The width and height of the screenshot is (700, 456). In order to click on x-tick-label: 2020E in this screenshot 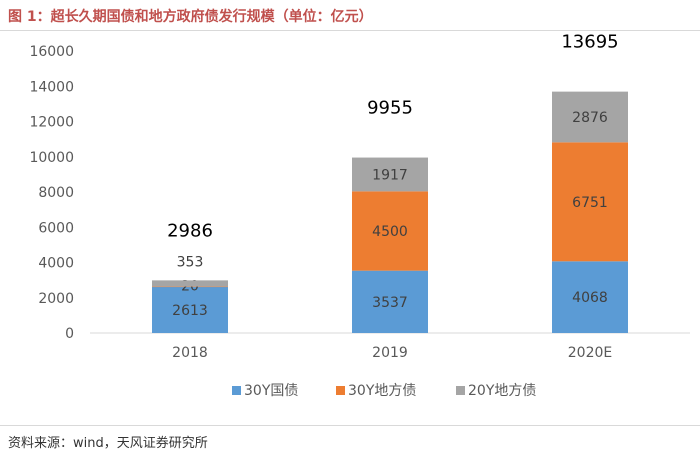, I will do `click(590, 353)`.